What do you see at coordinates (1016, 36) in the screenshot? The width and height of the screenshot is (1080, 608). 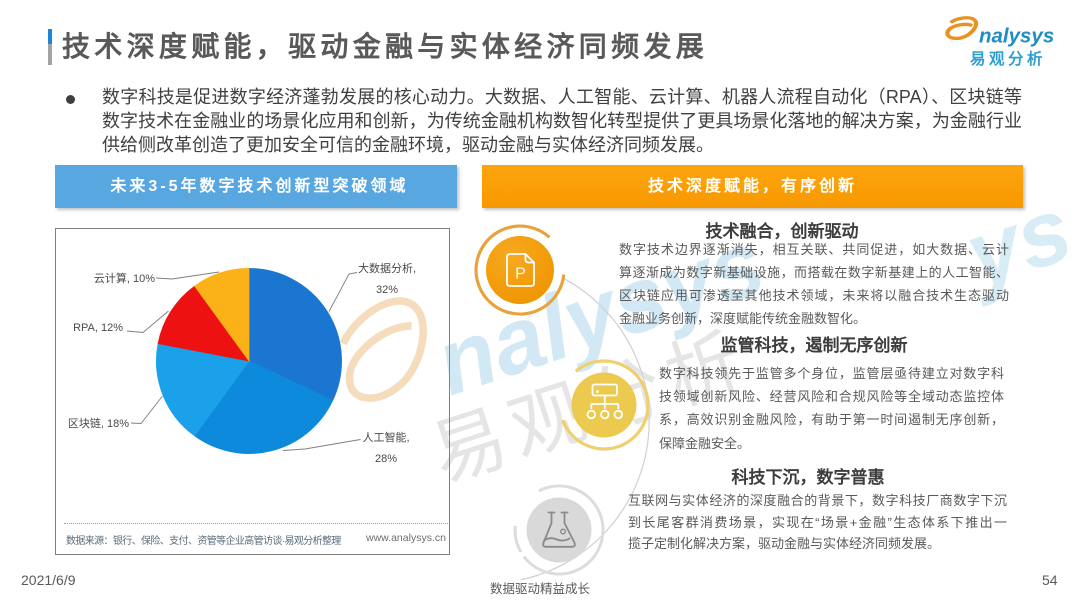 I see `svg-text: nalysys` at bounding box center [1016, 36].